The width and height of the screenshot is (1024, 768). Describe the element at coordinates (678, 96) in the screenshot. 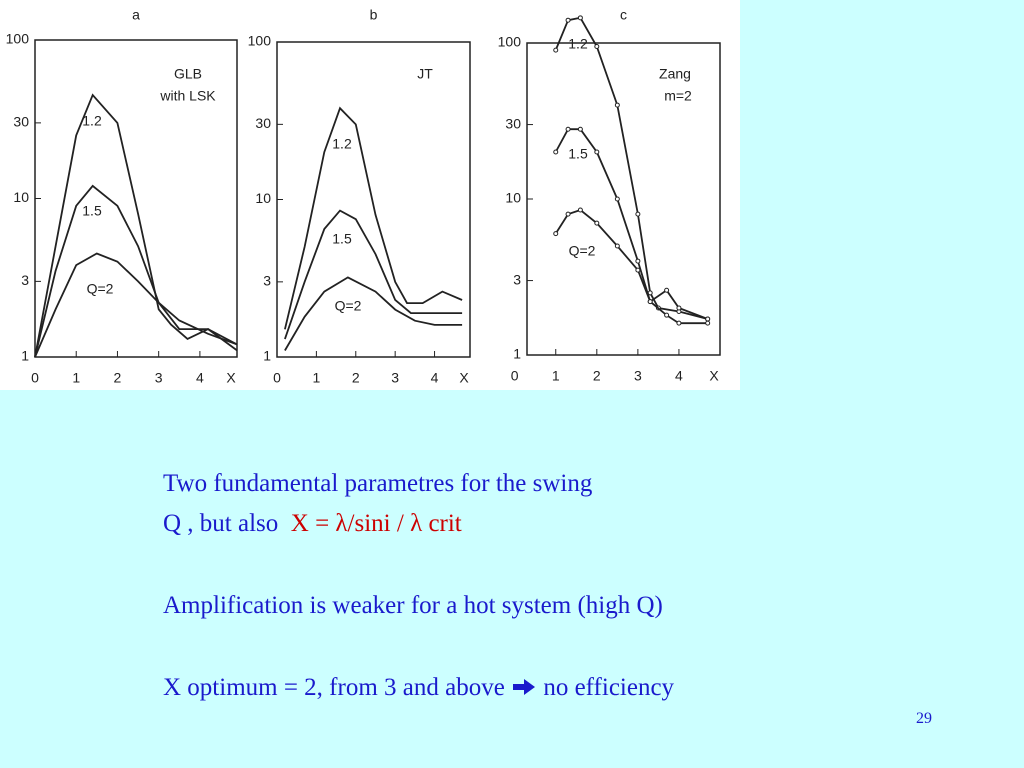

I see `annotation: m=2` at that location.